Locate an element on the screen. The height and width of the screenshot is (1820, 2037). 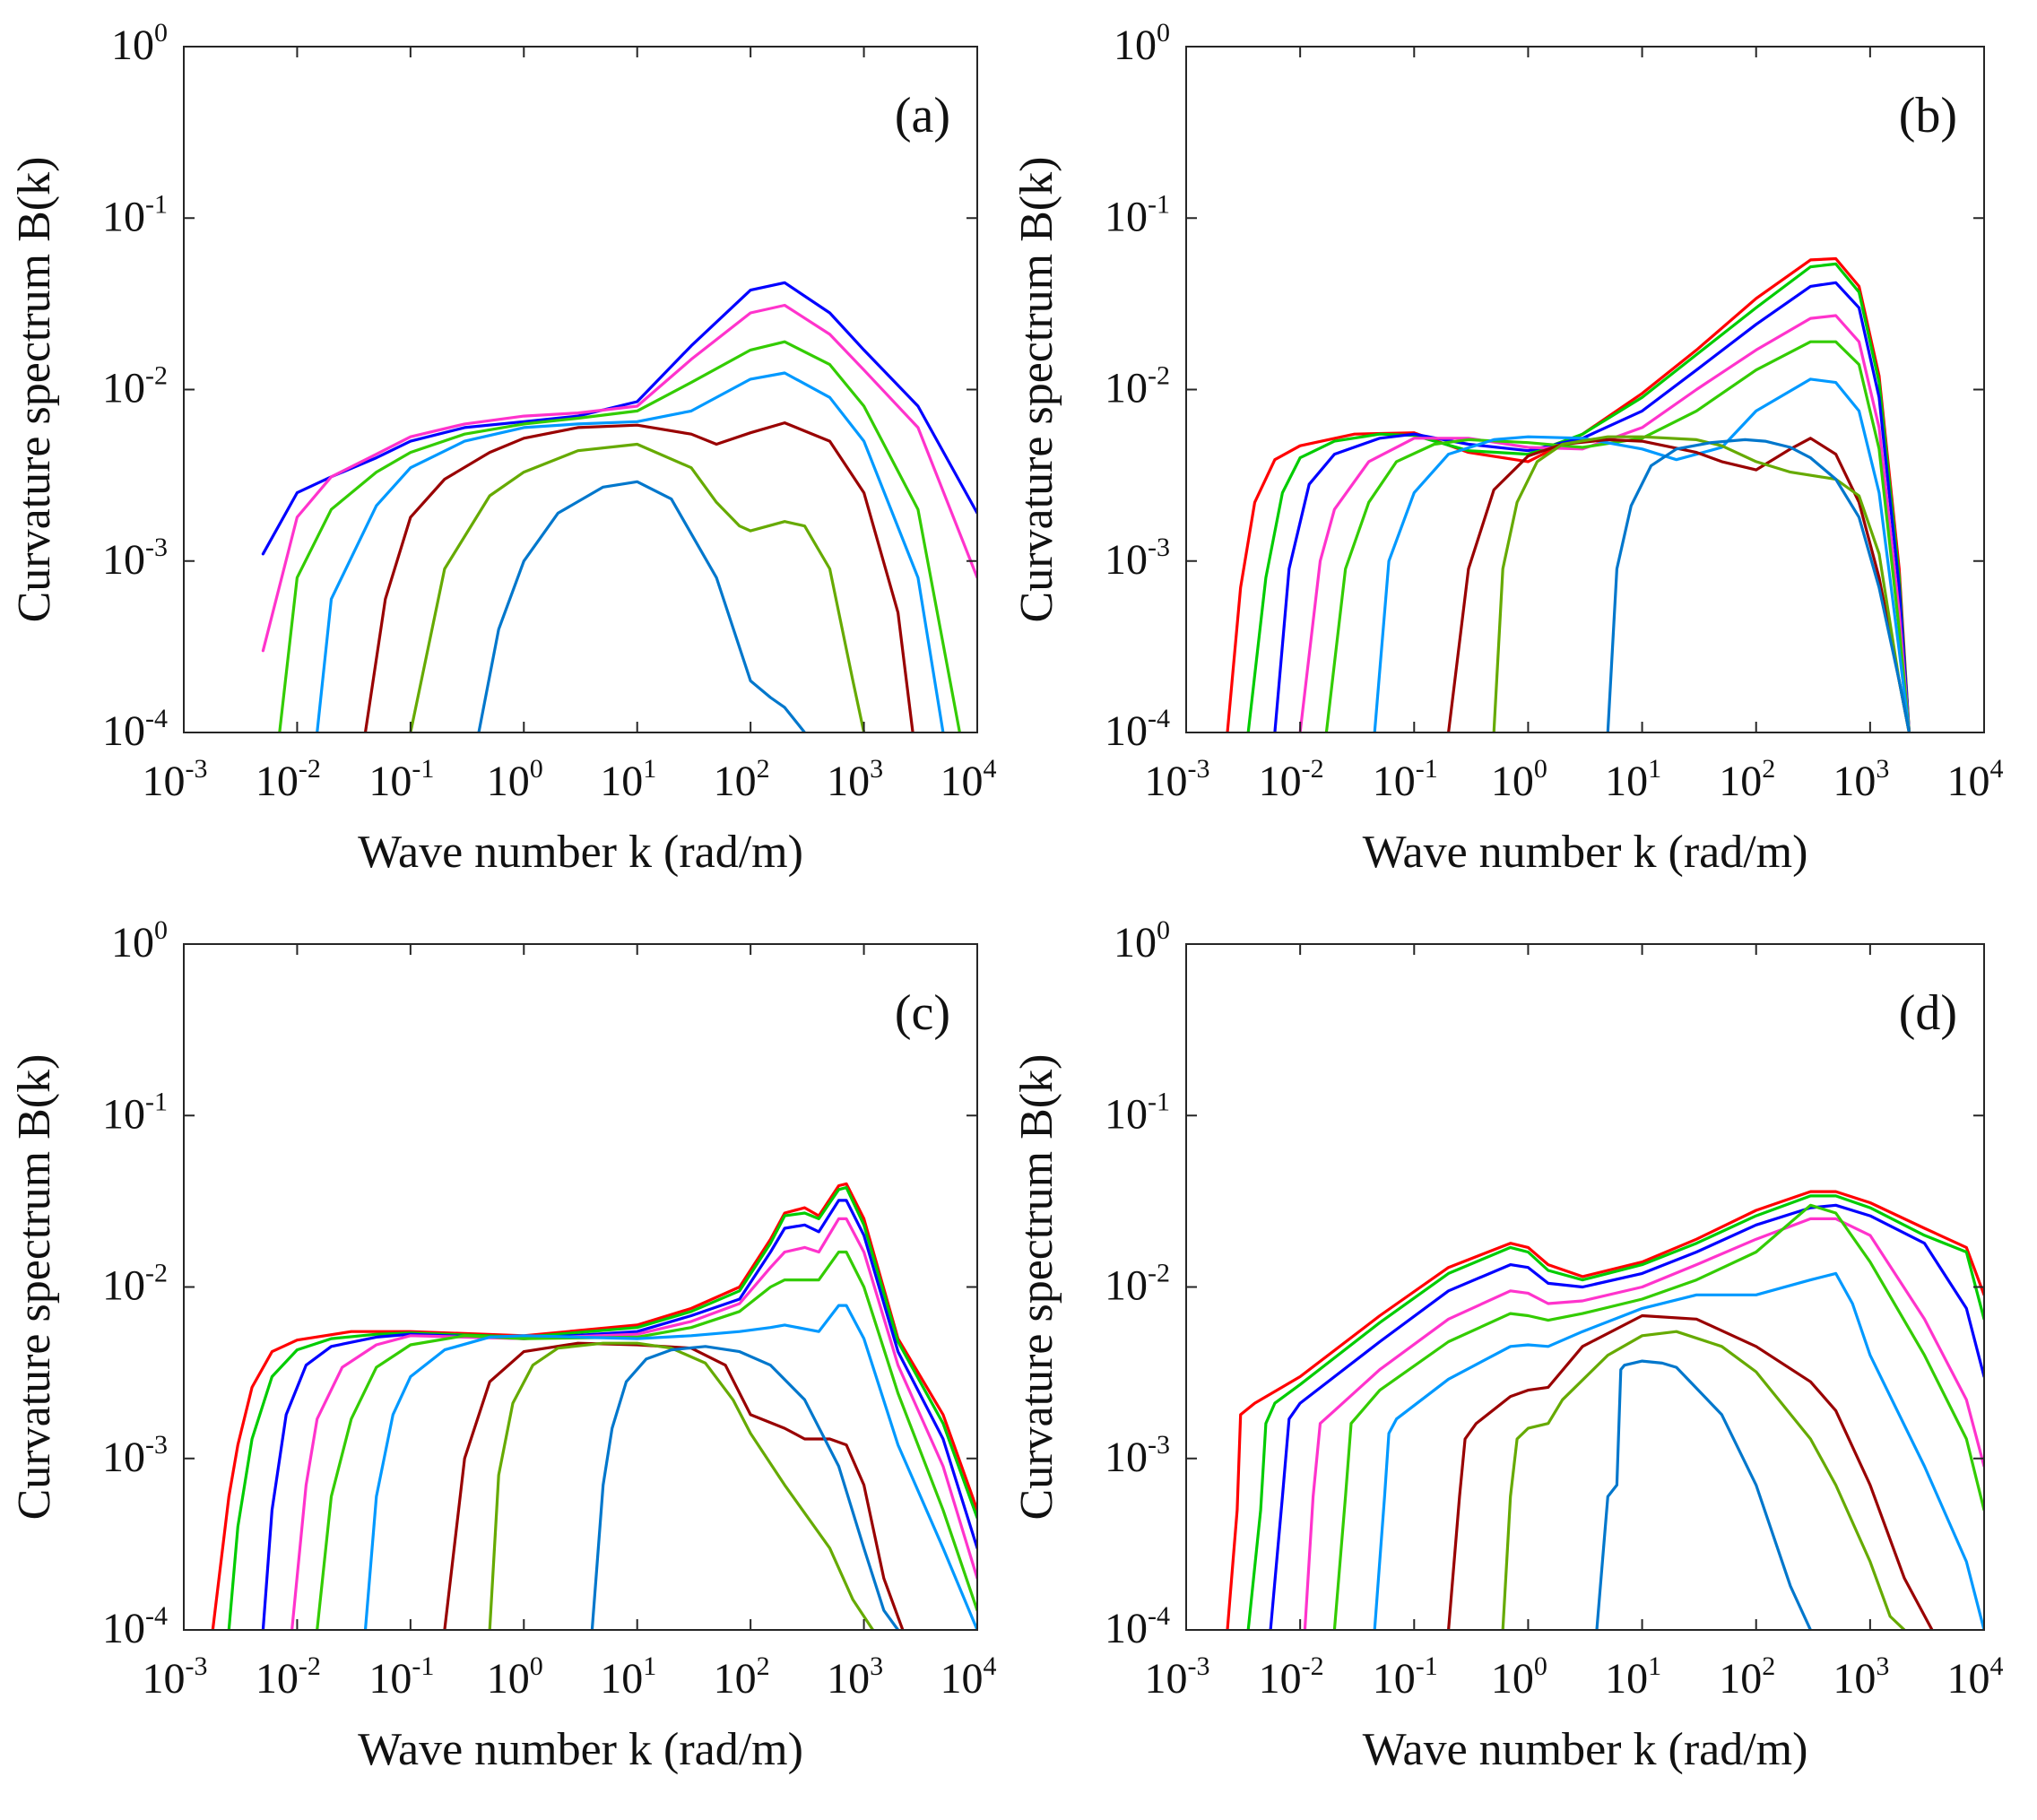
panel-tag: (d) is located at coordinates (1928, 1013).